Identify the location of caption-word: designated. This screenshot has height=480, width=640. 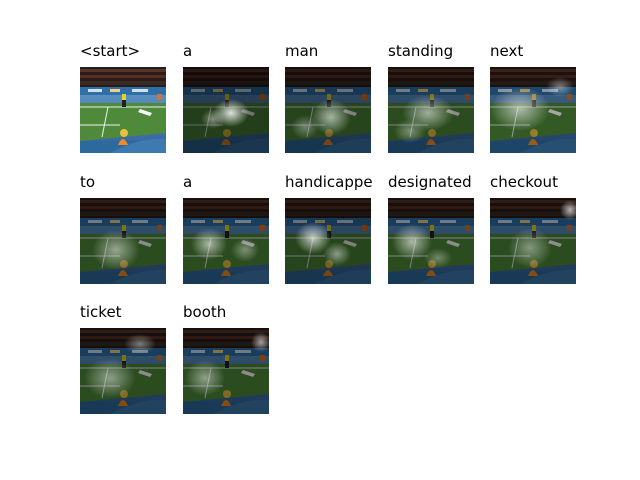
(430, 182).